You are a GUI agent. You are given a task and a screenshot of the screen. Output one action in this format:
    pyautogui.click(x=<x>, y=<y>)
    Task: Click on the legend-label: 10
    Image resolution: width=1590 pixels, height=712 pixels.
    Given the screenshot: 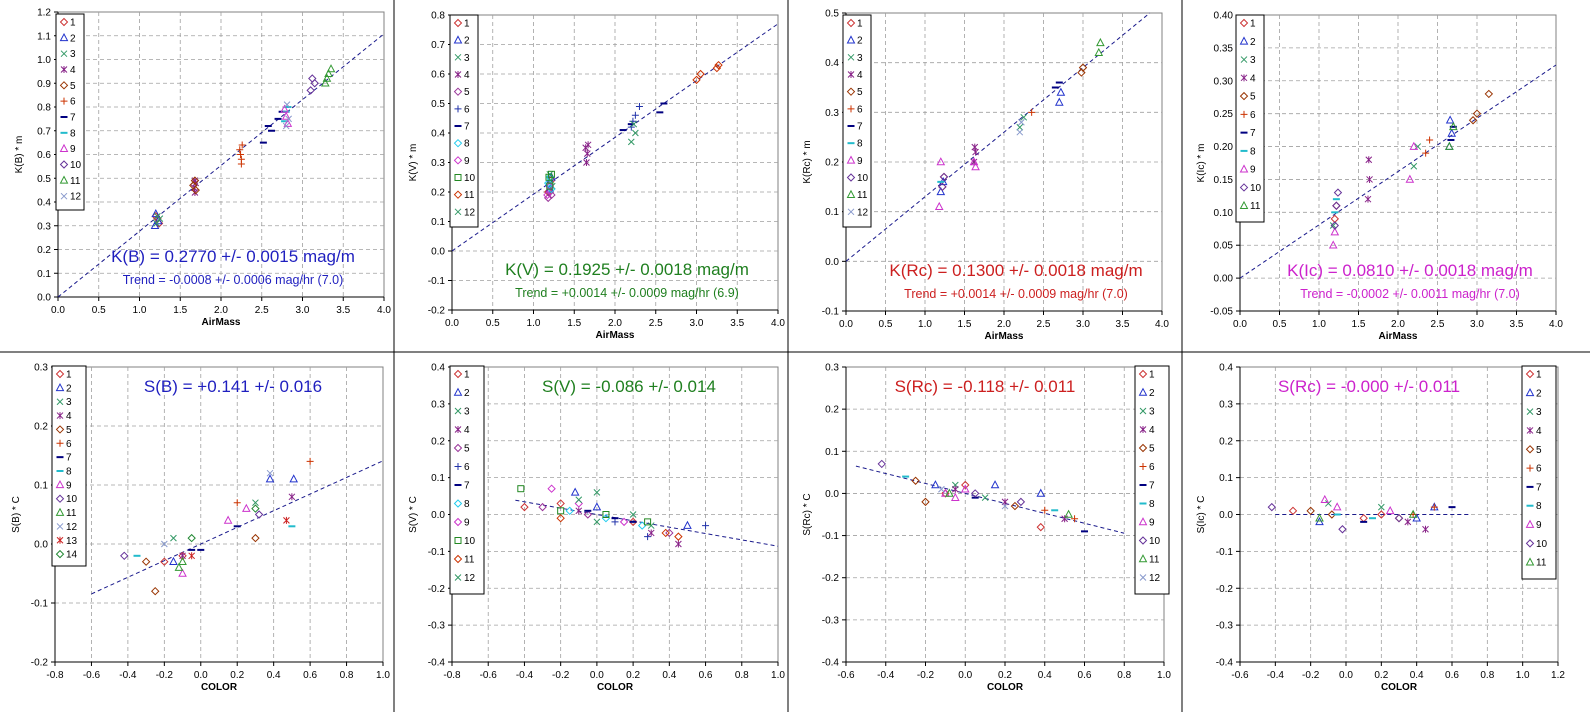 What is the action you would take?
    pyautogui.click(x=76, y=165)
    